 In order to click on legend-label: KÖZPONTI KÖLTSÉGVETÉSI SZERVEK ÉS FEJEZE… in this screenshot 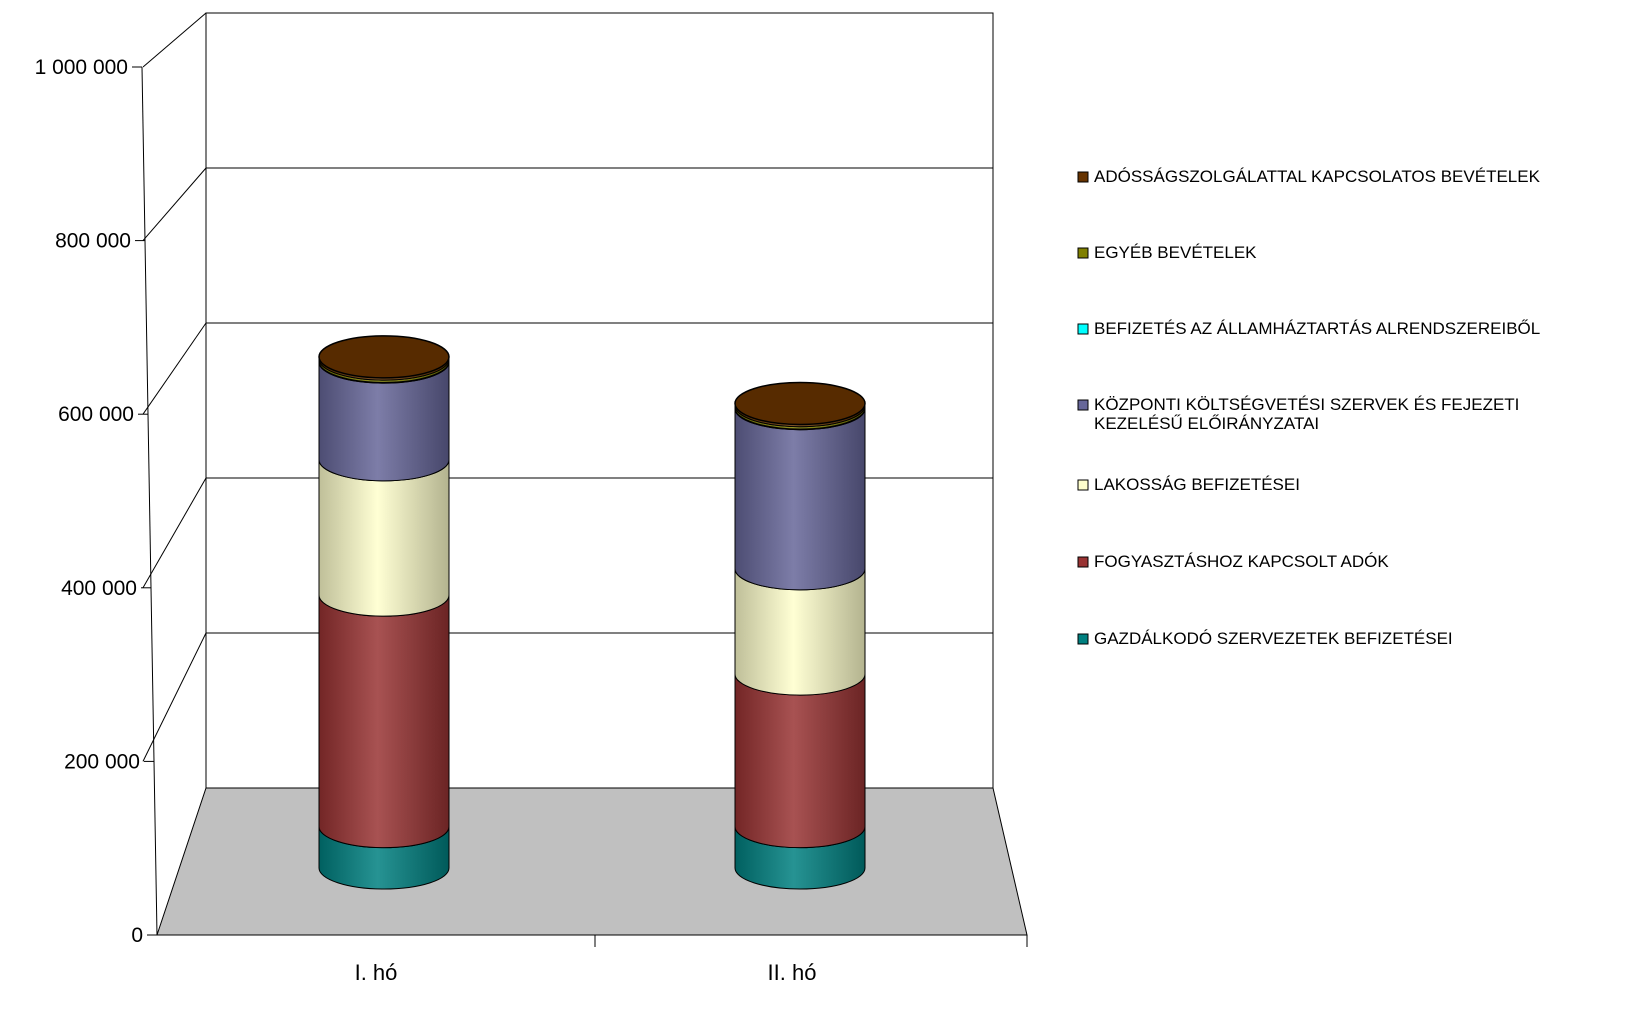, I will do `click(1306, 404)`.